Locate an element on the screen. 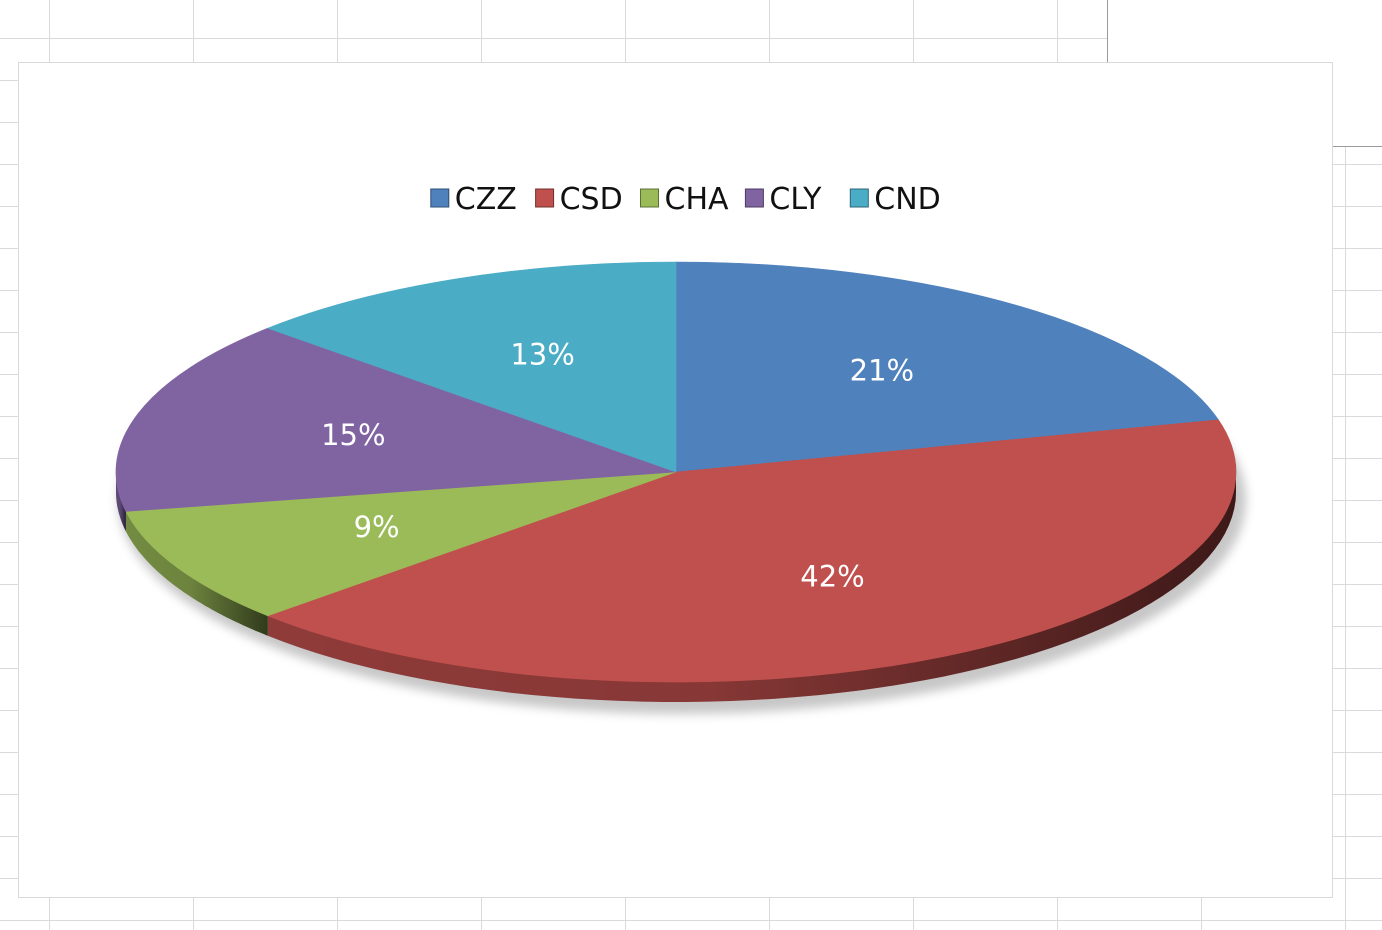 Image resolution: width=1382 pixels, height=930 pixels. legend-label-cnd: CND is located at coordinates (907, 199).